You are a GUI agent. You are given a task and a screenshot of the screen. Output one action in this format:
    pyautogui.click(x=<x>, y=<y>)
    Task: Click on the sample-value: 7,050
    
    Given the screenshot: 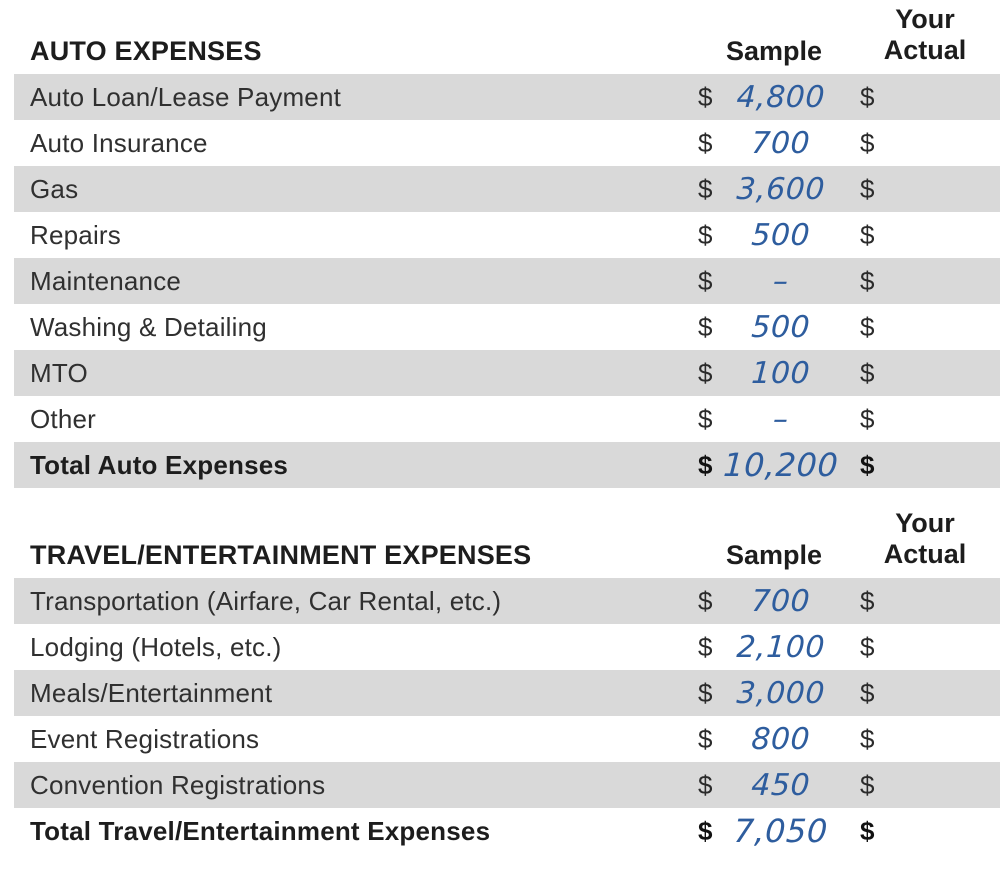 What is the action you would take?
    pyautogui.click(x=781, y=831)
    